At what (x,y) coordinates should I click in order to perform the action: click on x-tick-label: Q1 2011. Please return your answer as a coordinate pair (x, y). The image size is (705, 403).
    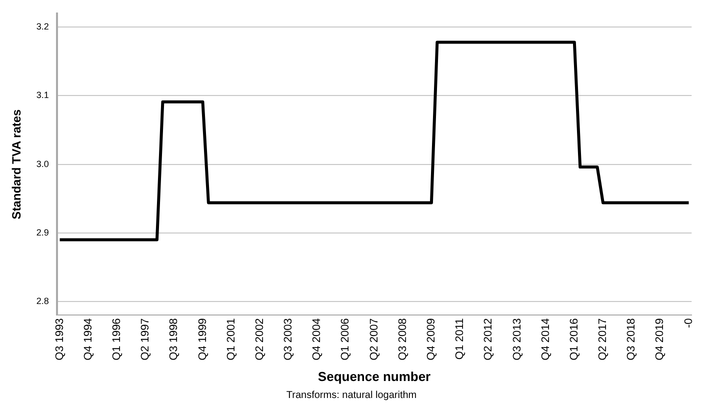
    Looking at the image, I should click on (460, 339).